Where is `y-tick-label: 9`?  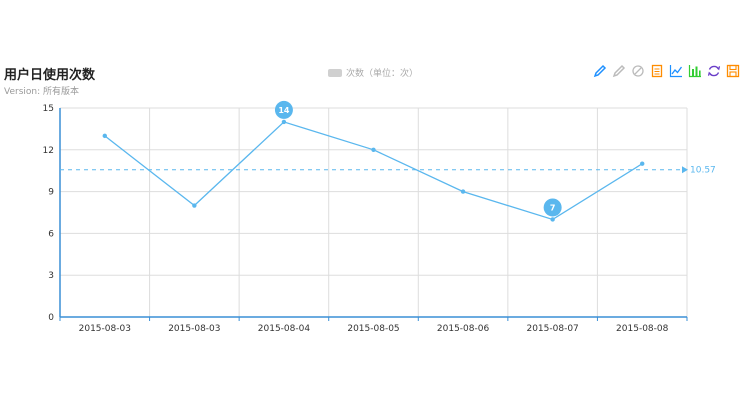
y-tick-label: 9 is located at coordinates (51, 193).